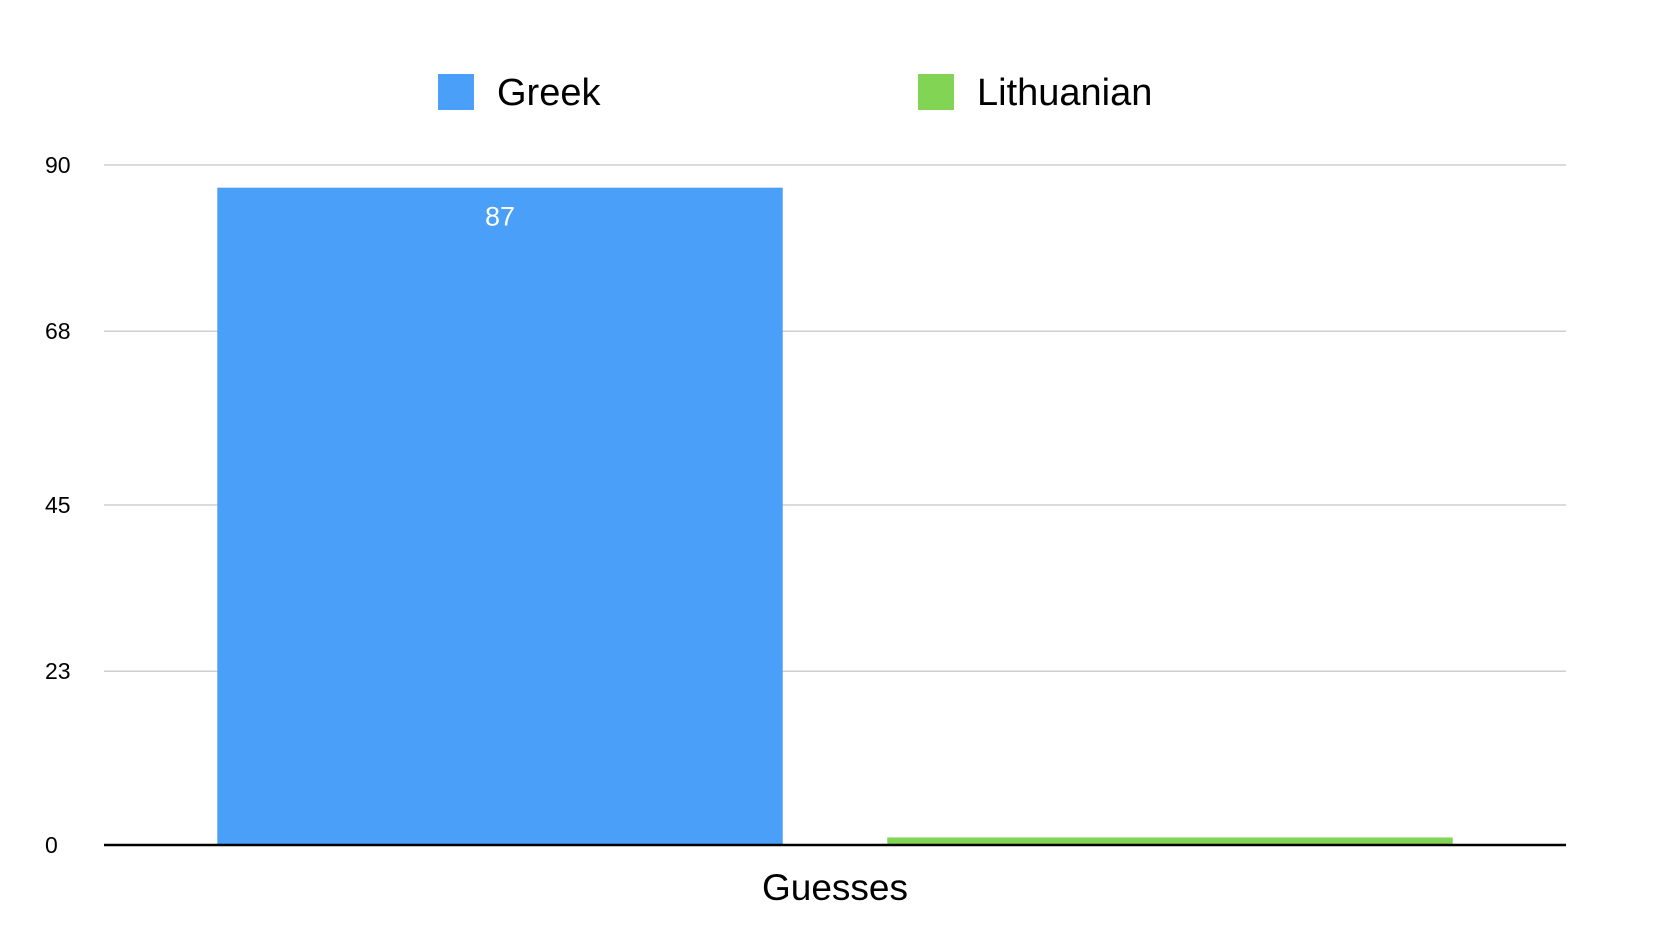 Image resolution: width=1678 pixels, height=952 pixels. I want to click on y-axis: 0 23 45 68 90, so click(58, 505).